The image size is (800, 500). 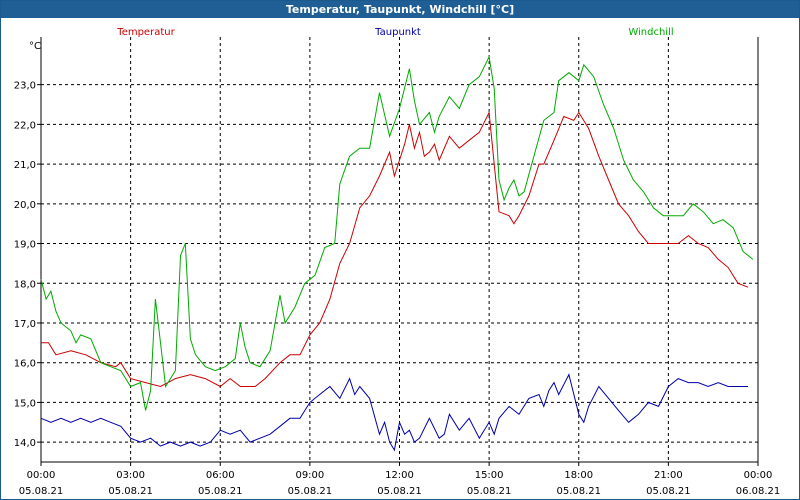 I want to click on x-tick-time: 18:00, so click(x=578, y=475).